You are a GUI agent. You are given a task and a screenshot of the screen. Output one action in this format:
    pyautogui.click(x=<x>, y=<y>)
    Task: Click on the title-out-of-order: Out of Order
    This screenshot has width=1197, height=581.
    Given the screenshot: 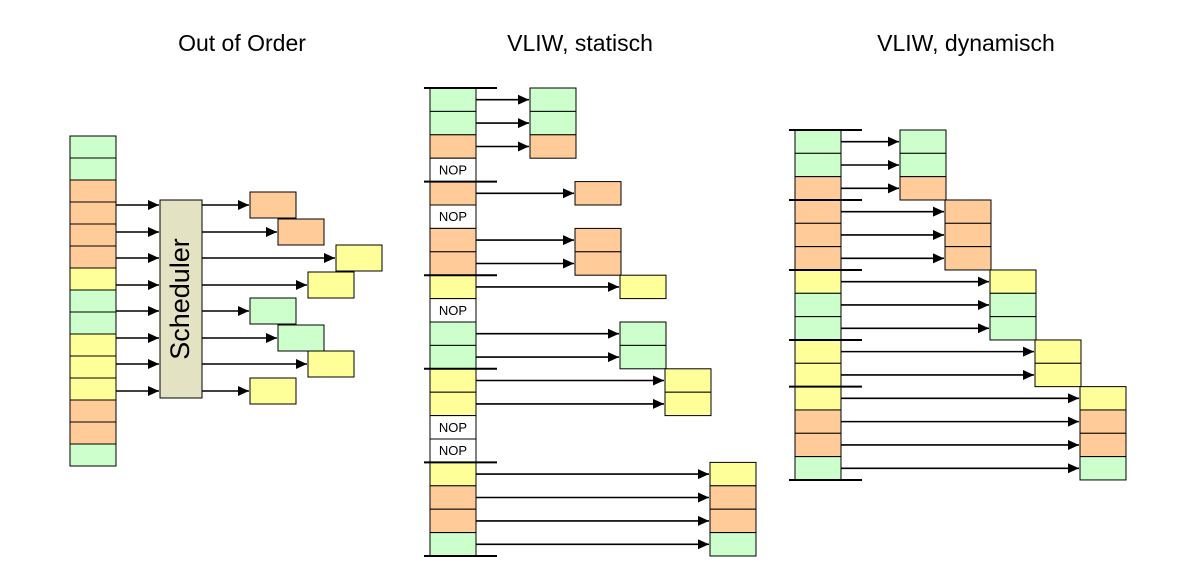 What is the action you would take?
    pyautogui.click(x=242, y=43)
    